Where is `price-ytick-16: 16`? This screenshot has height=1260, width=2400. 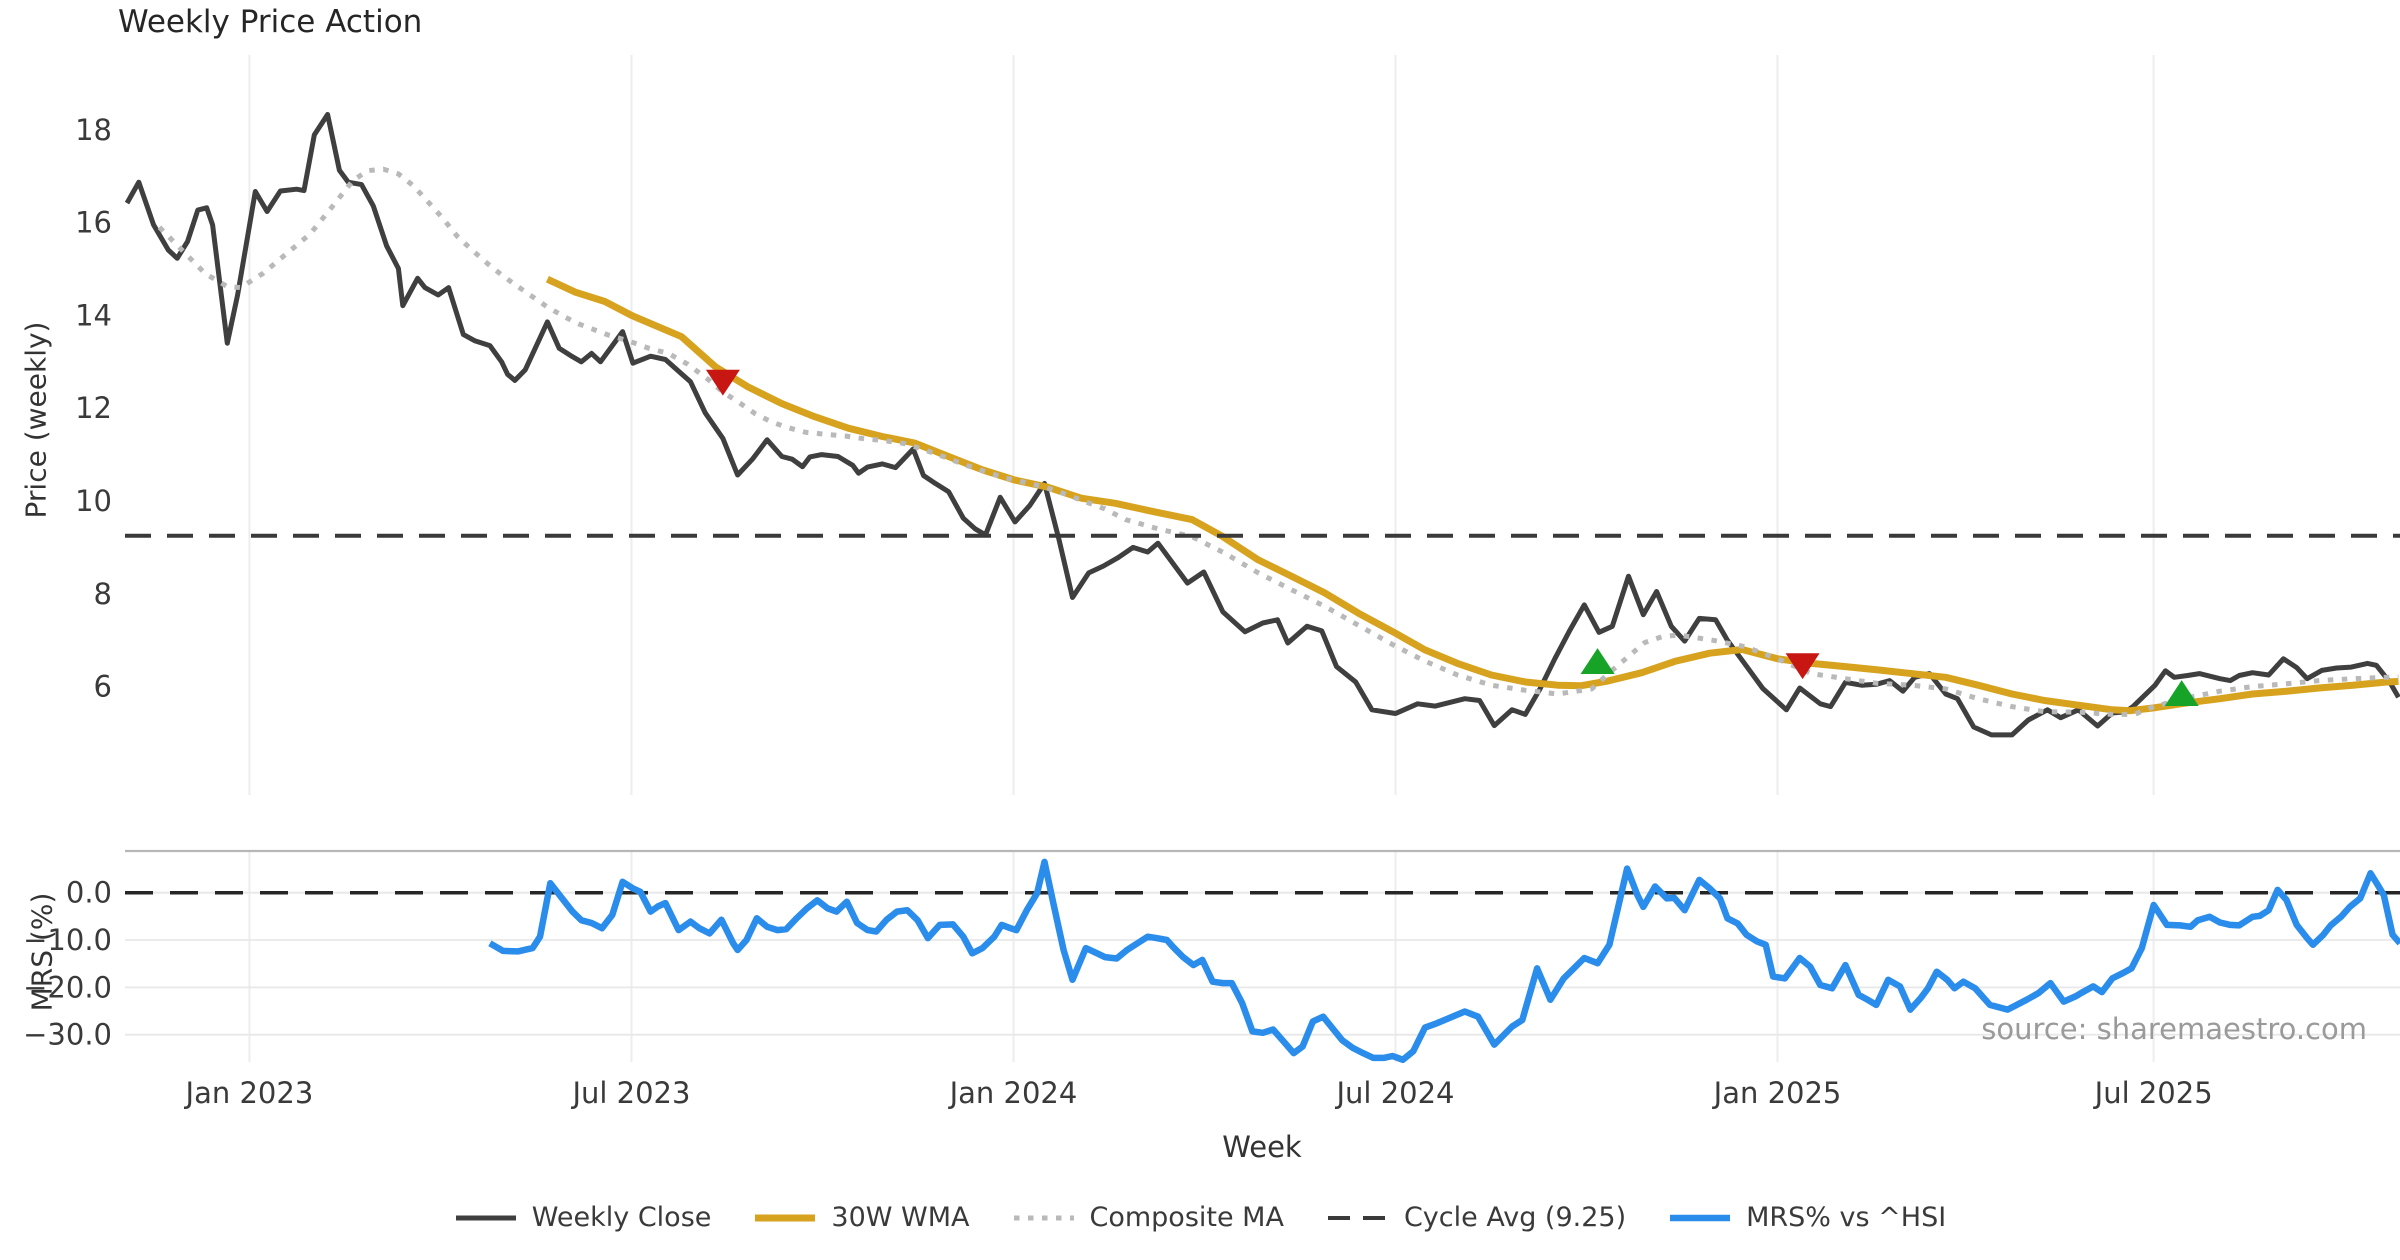
price-ytick-16: 16 is located at coordinates (93, 223).